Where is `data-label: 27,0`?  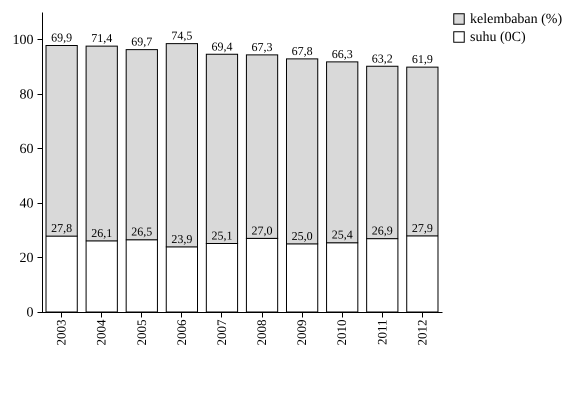 data-label: 27,0 is located at coordinates (262, 230).